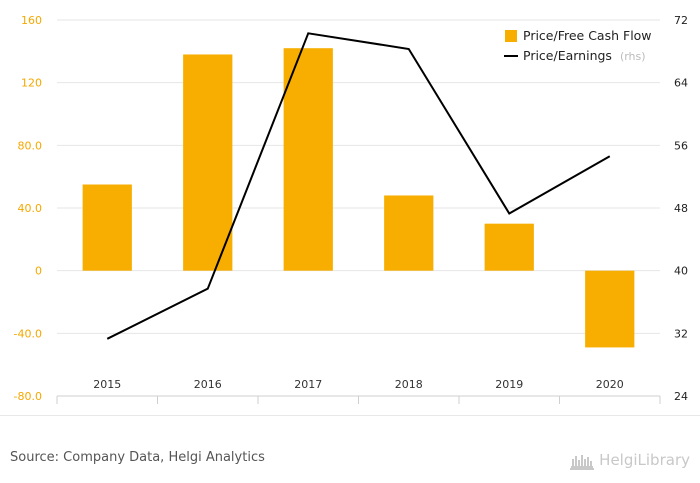 The image size is (700, 483). What do you see at coordinates (681, 145) in the screenshot?
I see `right-tick-label: 56` at bounding box center [681, 145].